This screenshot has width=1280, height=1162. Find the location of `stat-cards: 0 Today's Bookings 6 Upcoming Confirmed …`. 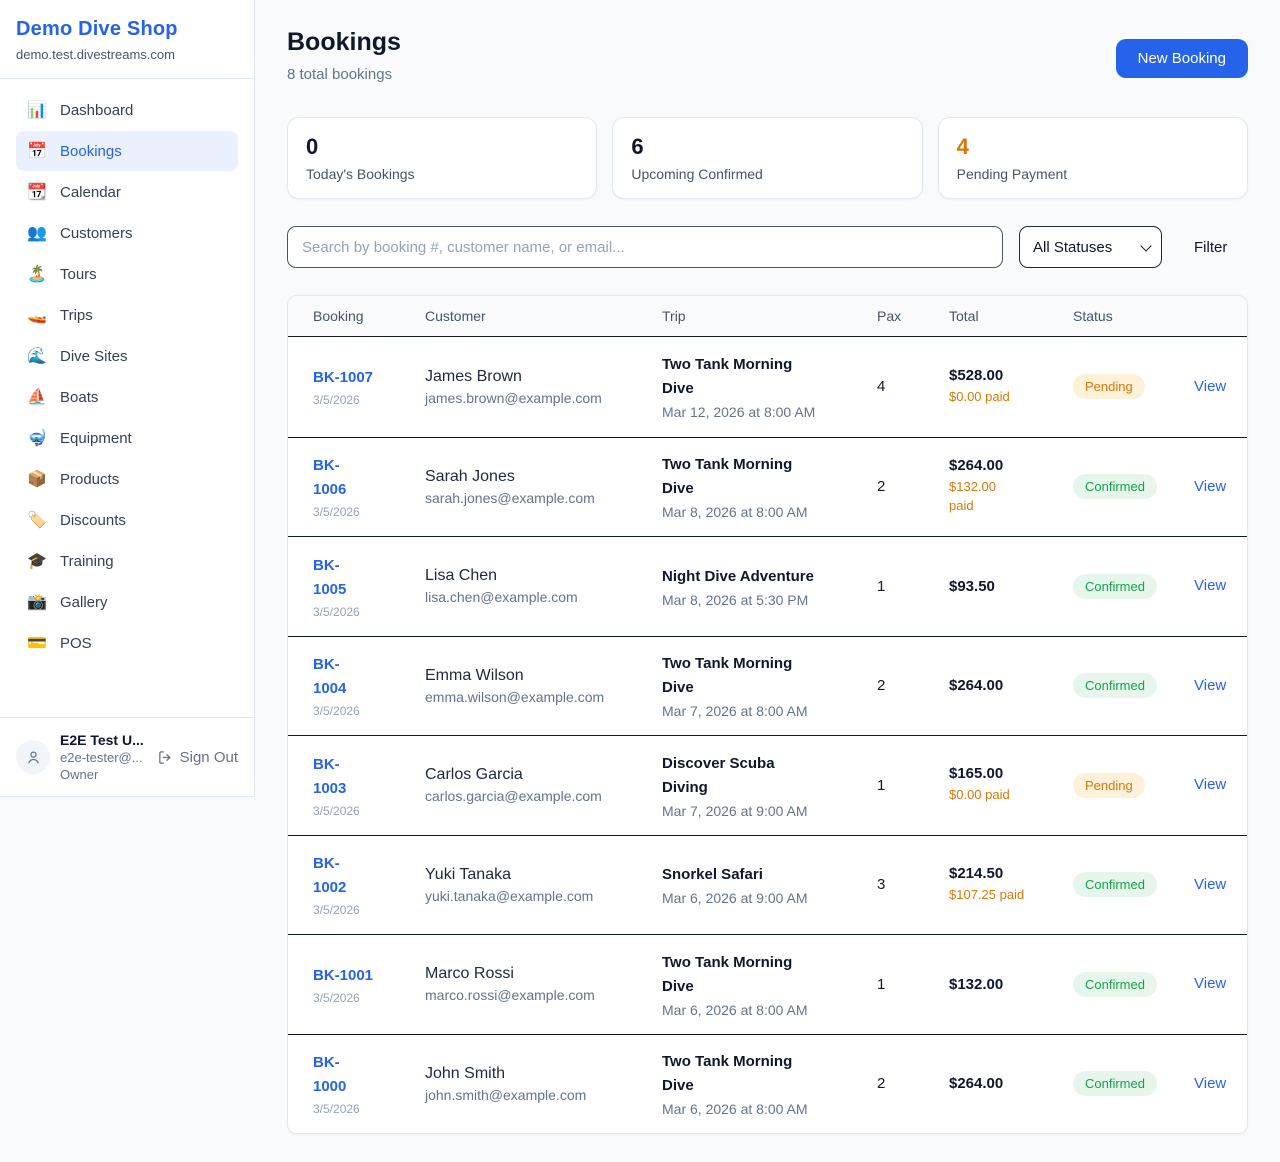

stat-cards: 0 Today's Bookings 6 Upcoming Confirmed … is located at coordinates (767, 158).